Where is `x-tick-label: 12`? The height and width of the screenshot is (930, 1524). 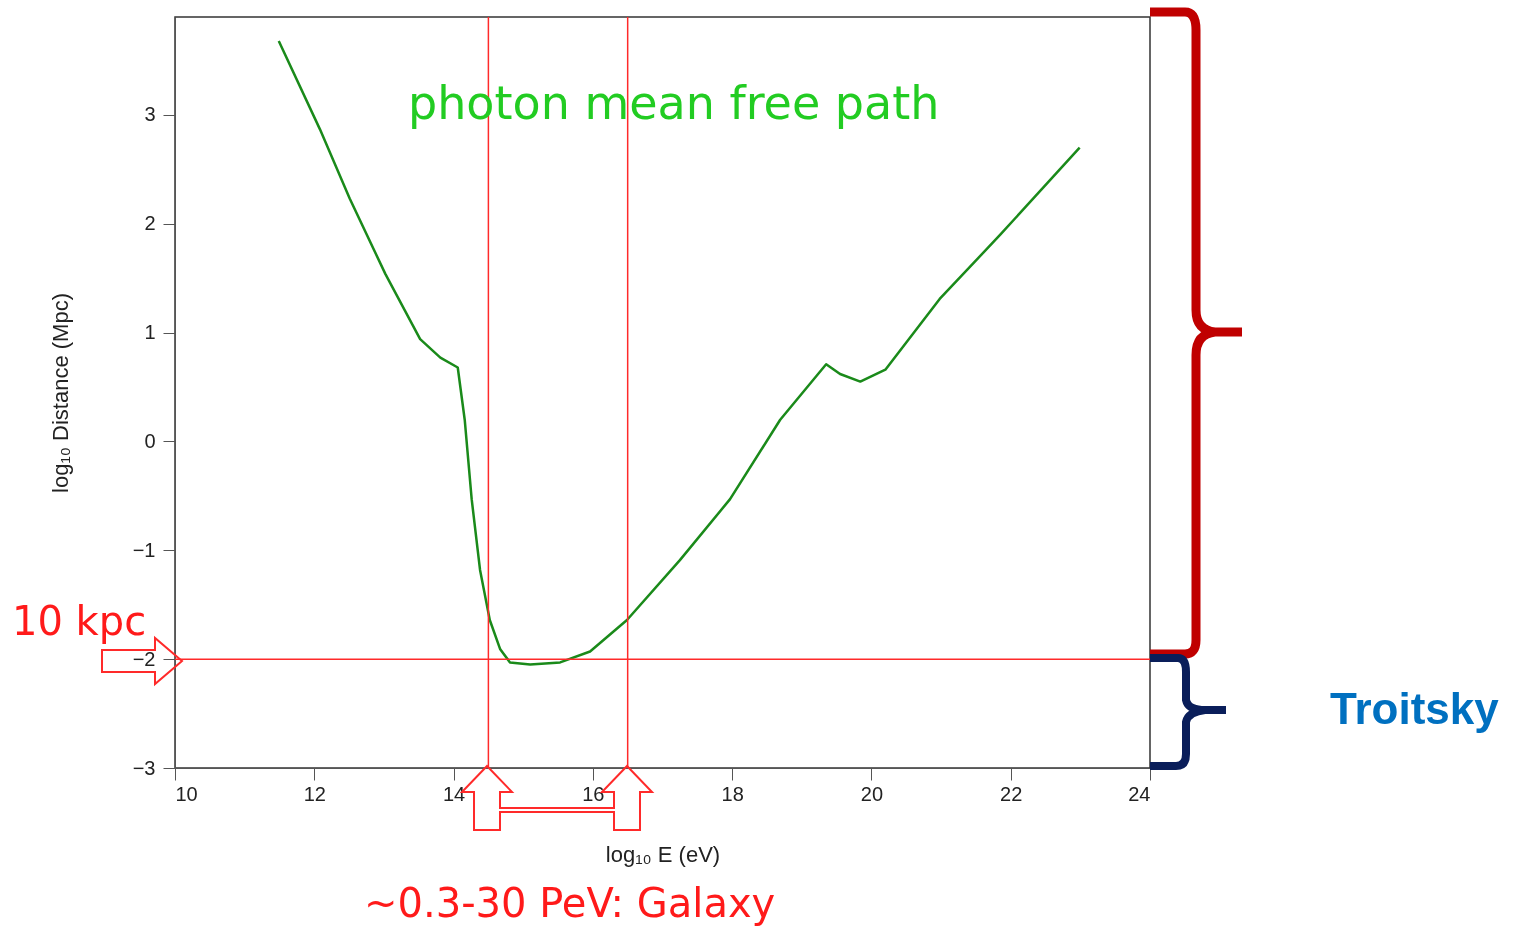
x-tick-label: 12 is located at coordinates (314, 793).